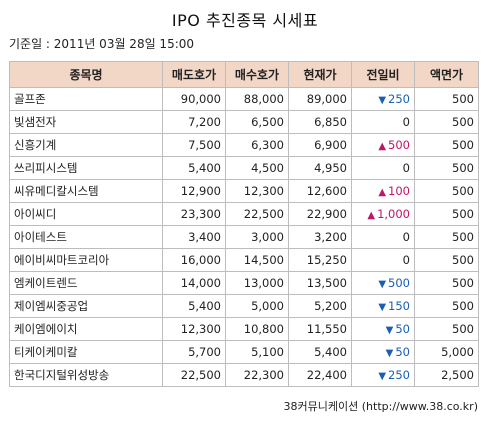  I want to click on table-row: 케이엠에이치 12,300 10,800 11,550 ▼ 50 500, so click(244, 329).